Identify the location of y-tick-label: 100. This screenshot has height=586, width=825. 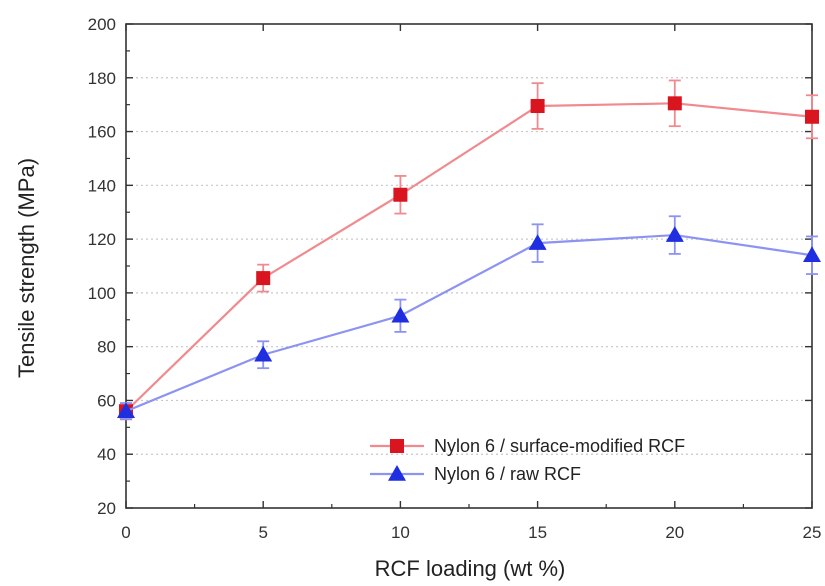
(102, 293).